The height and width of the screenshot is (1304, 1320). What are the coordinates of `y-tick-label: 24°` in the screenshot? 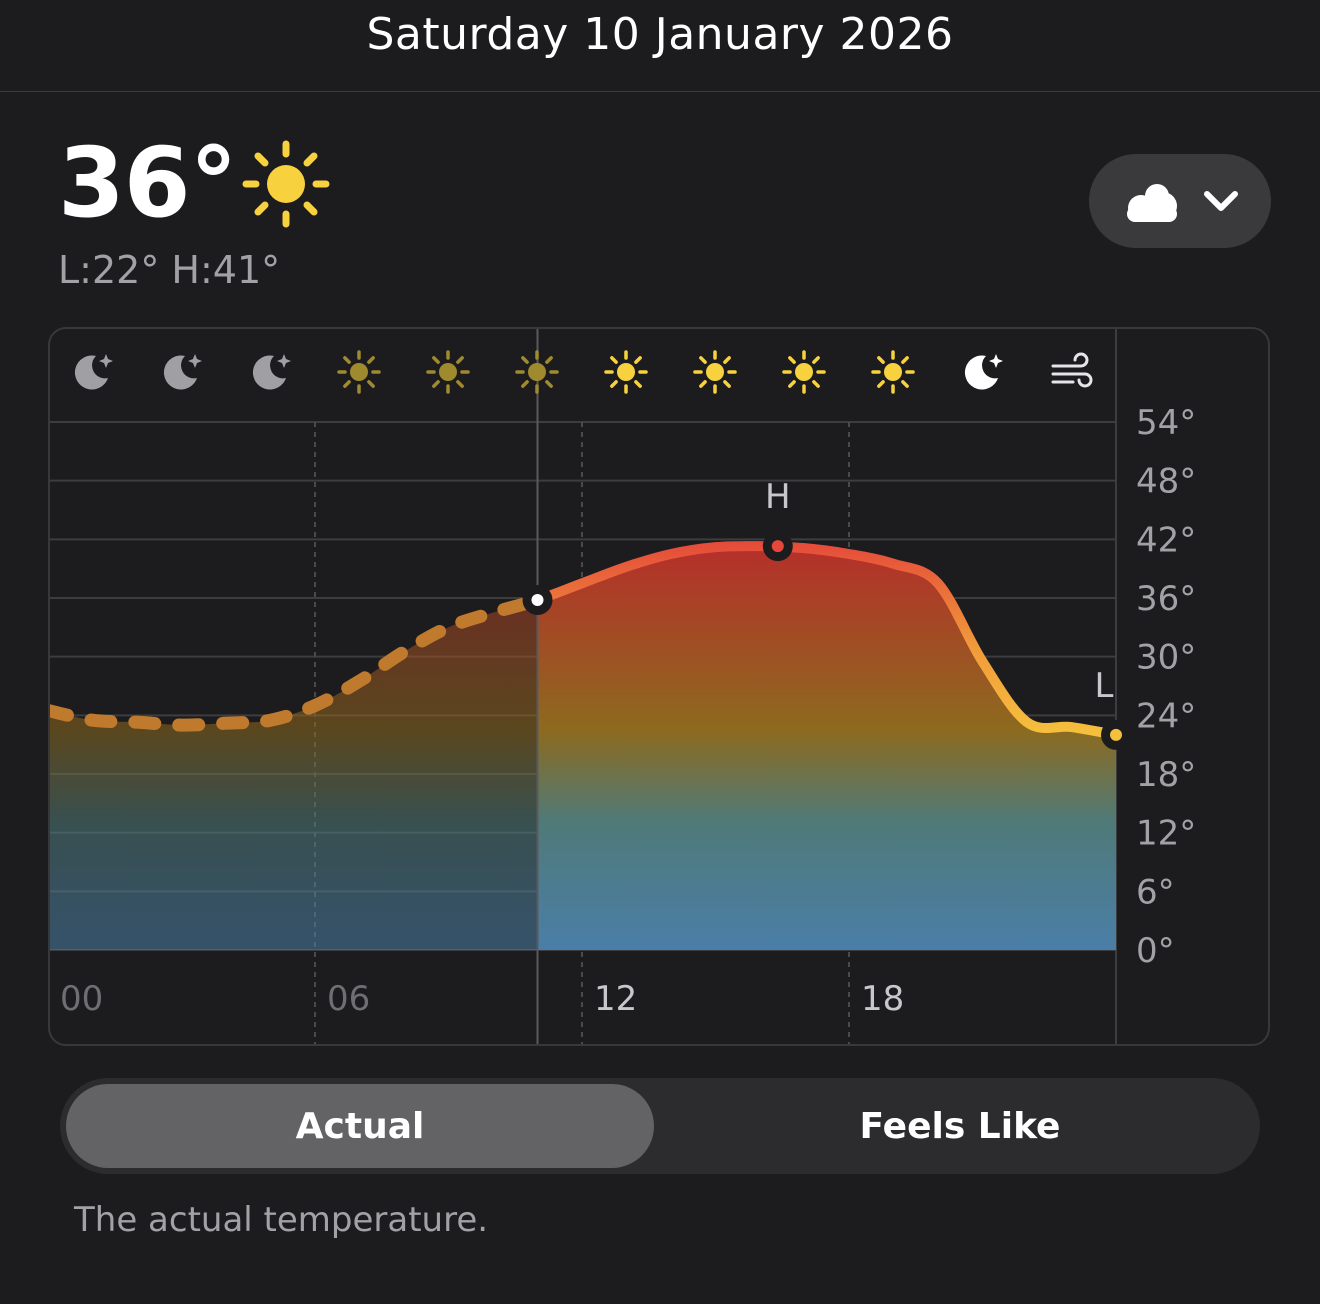 It's located at (1166, 716).